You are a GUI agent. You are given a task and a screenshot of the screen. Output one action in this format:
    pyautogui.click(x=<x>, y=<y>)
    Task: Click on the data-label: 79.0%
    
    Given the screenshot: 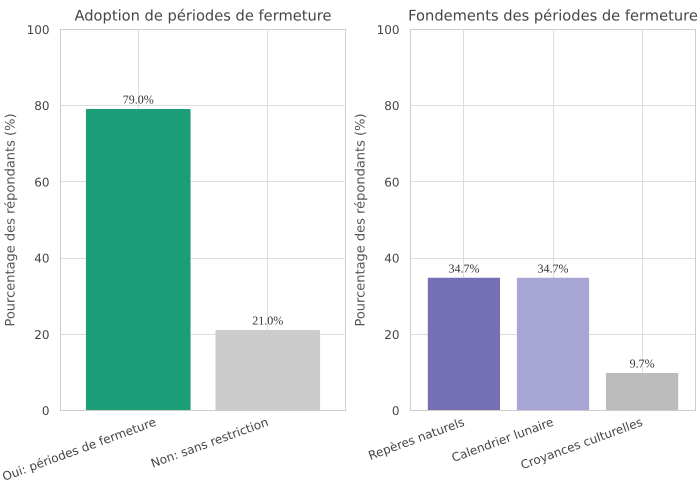 What is the action you would take?
    pyautogui.click(x=138, y=99)
    